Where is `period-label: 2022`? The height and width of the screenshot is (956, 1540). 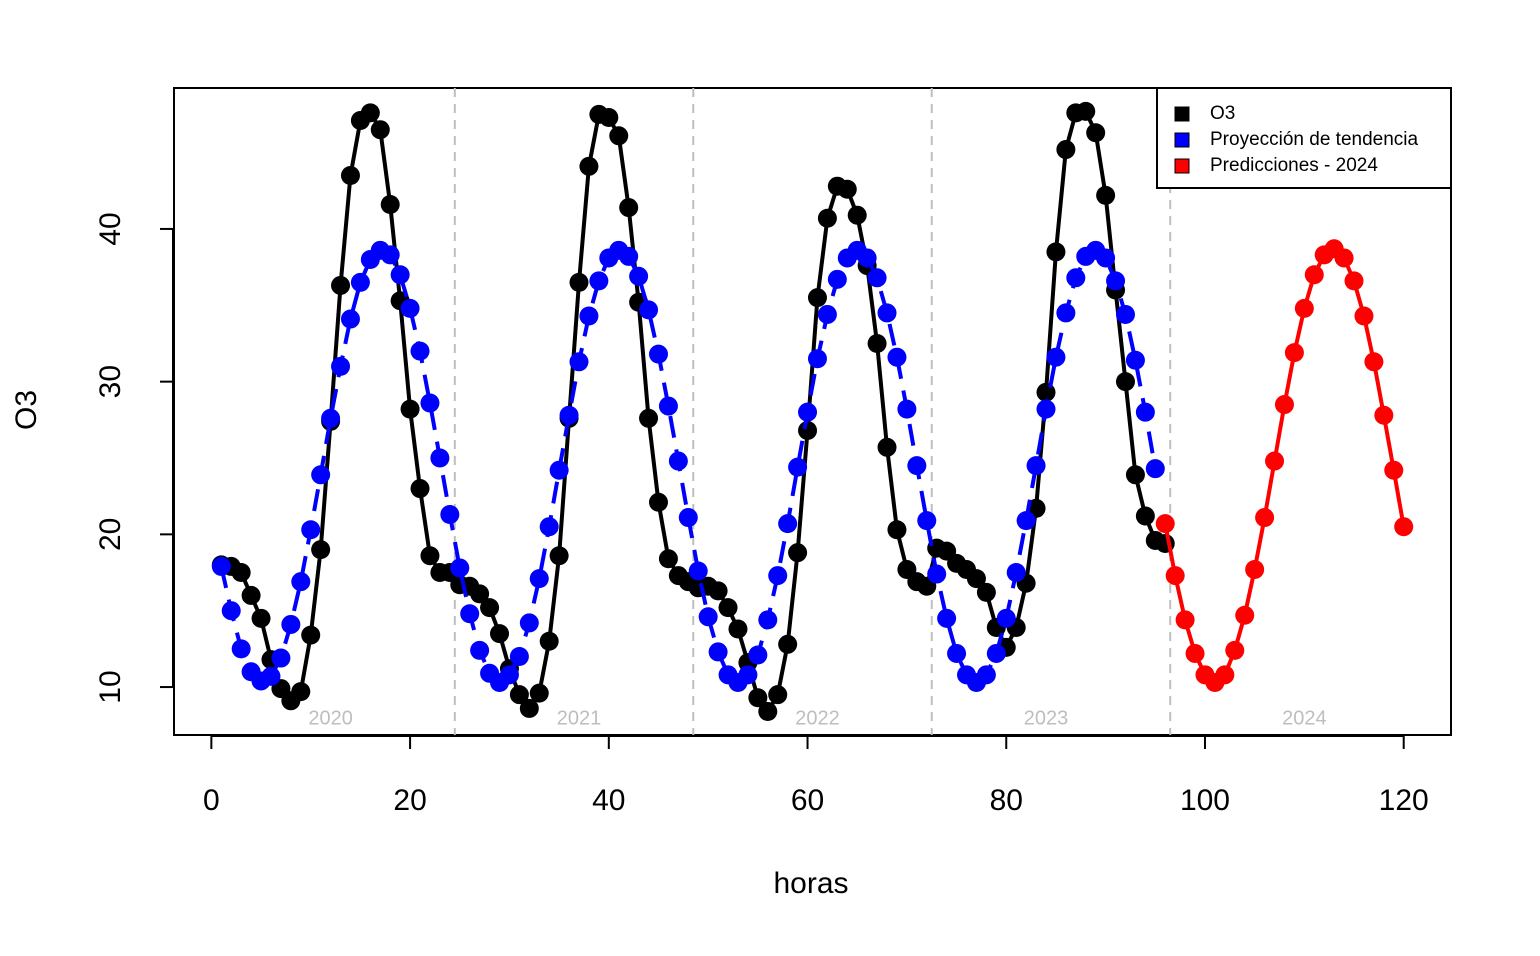
period-label: 2022 is located at coordinates (817, 718).